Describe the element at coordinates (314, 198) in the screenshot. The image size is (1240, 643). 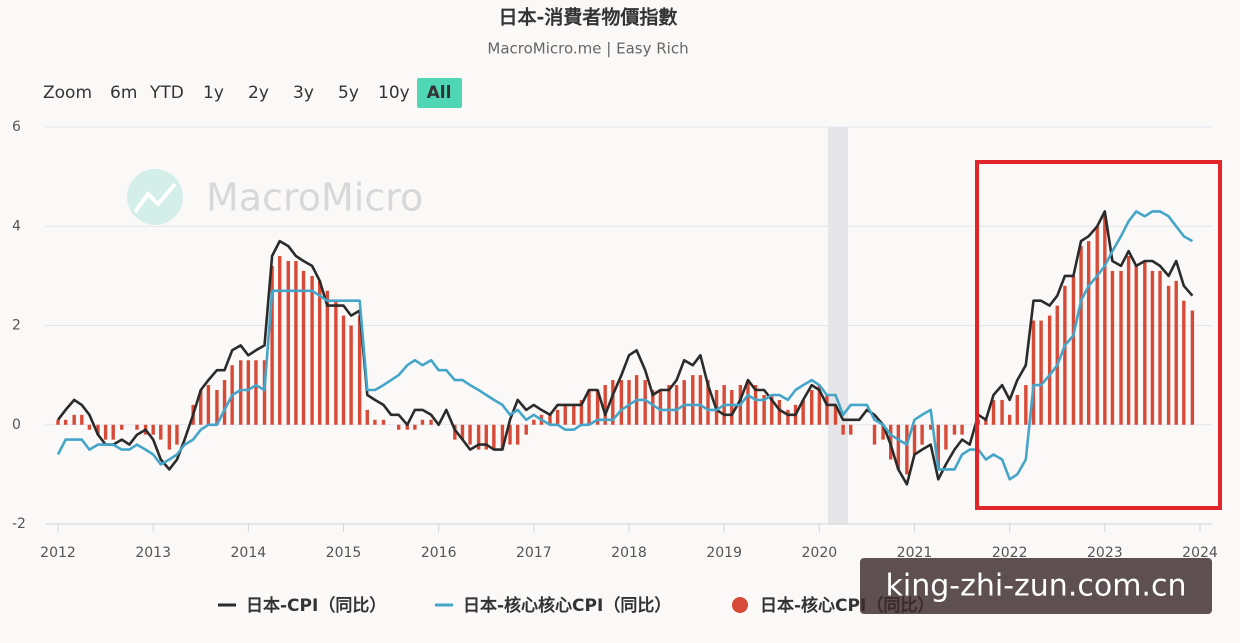
I see `watermark: MacroMicro` at that location.